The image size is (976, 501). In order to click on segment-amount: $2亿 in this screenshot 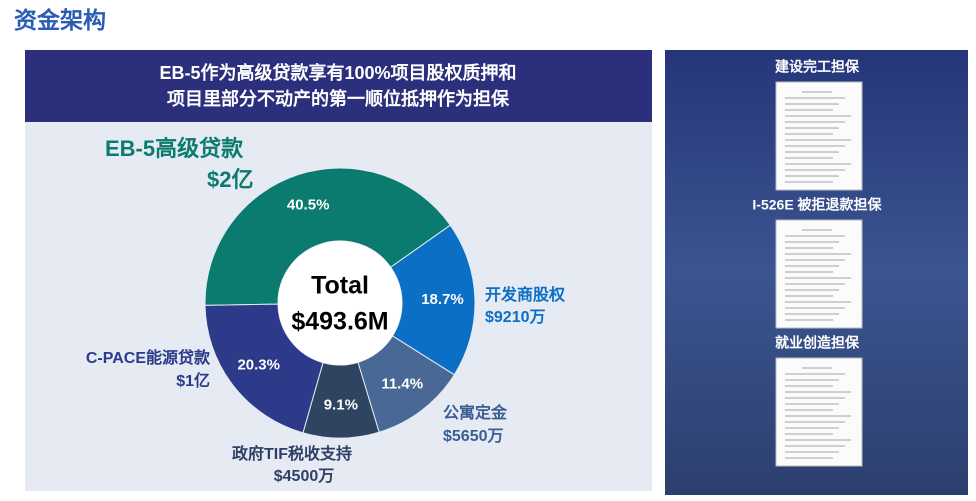, I will do `click(230, 179)`.